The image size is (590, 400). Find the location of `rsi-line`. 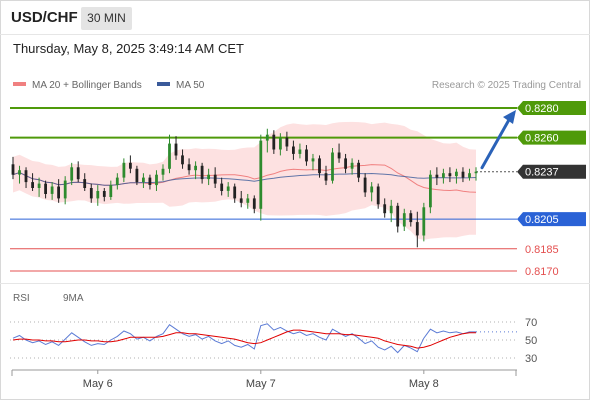

rsi-line is located at coordinates (244, 338).